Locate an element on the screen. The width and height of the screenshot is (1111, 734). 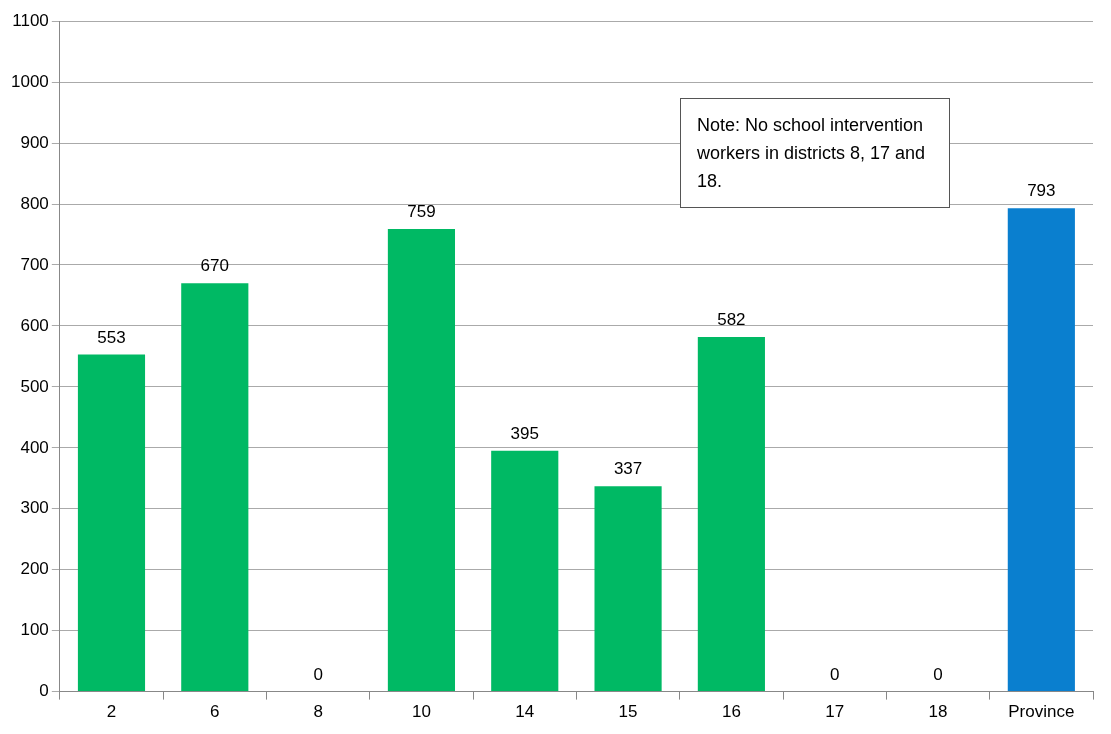
y-tick-label: 200 is located at coordinates (34, 569).